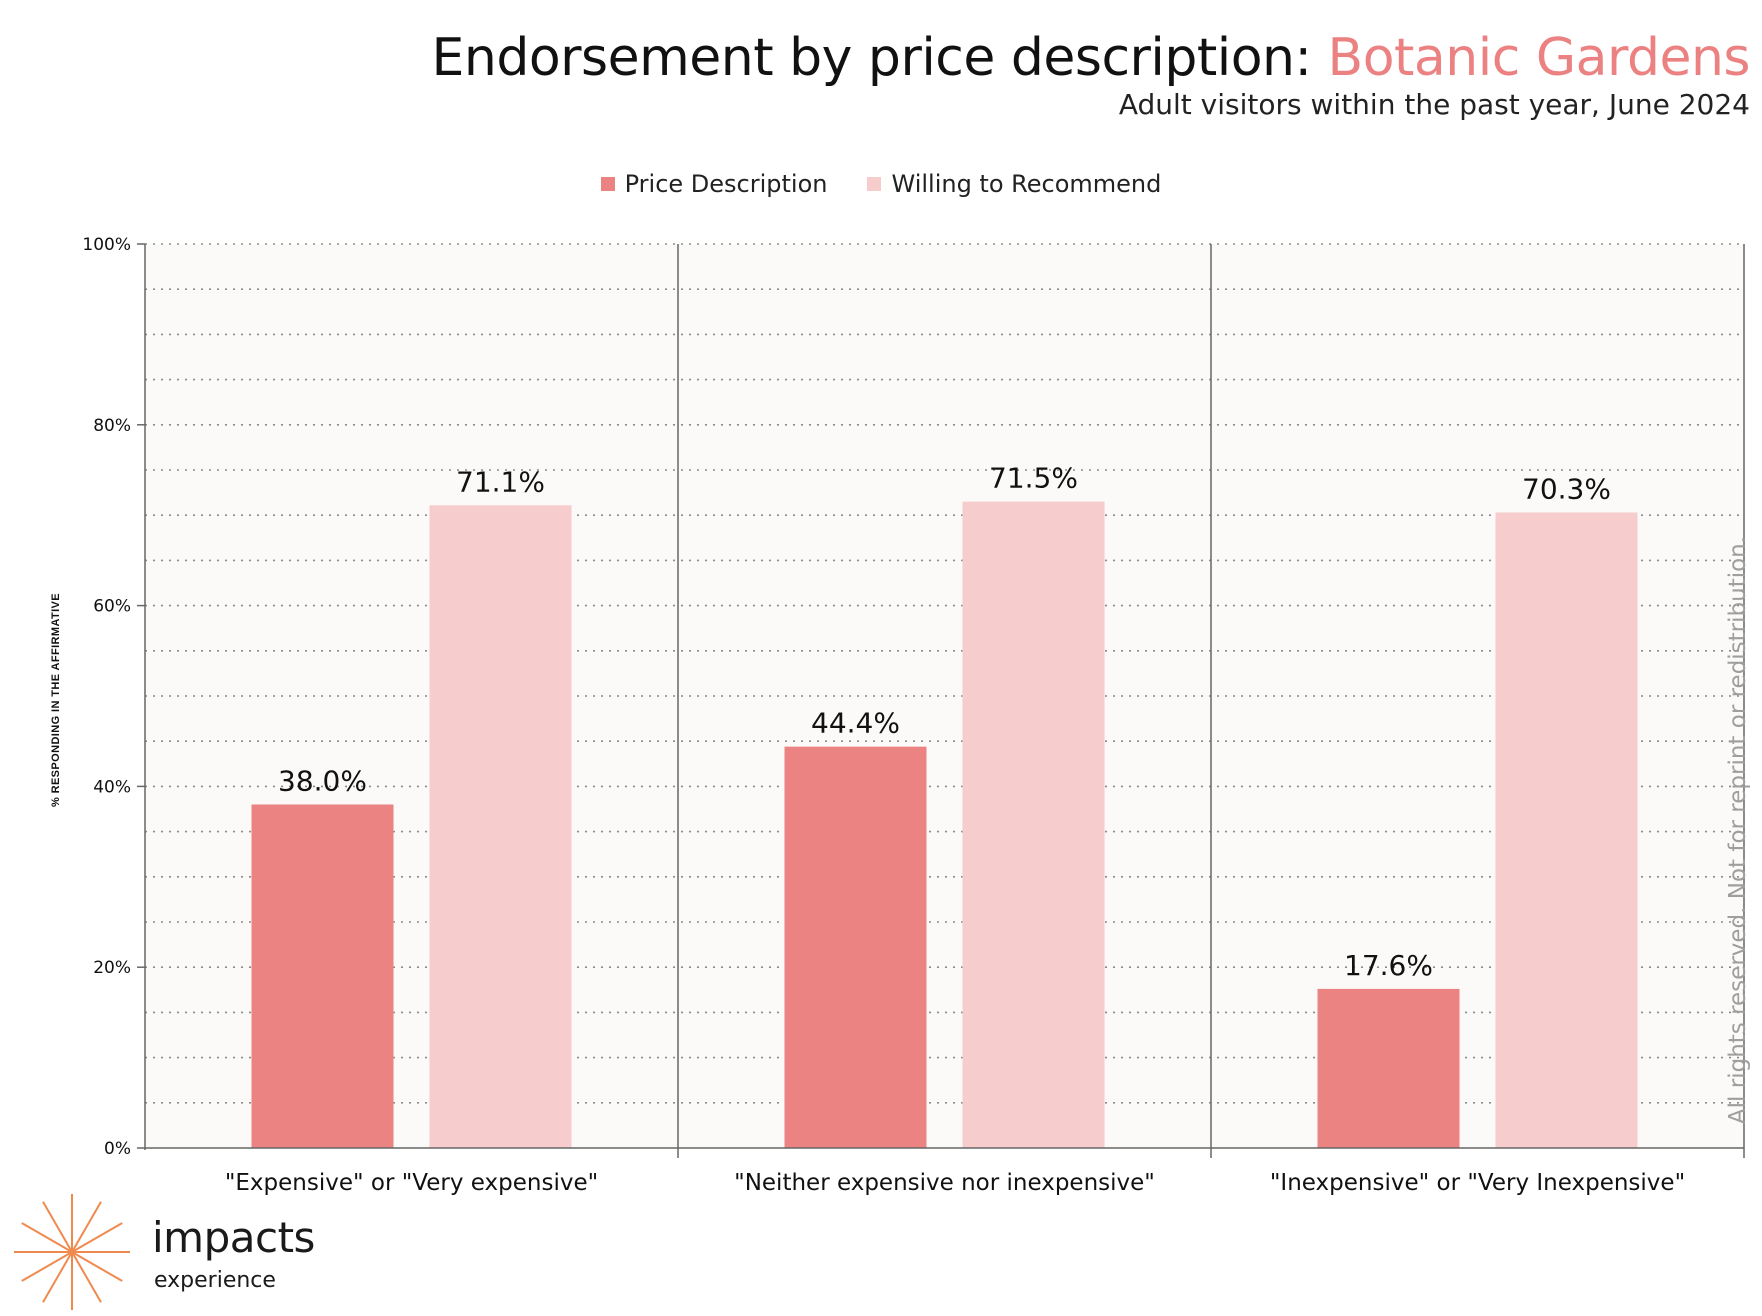 The width and height of the screenshot is (1762, 1316). I want to click on y-tick-label: 100%, so click(106, 245).